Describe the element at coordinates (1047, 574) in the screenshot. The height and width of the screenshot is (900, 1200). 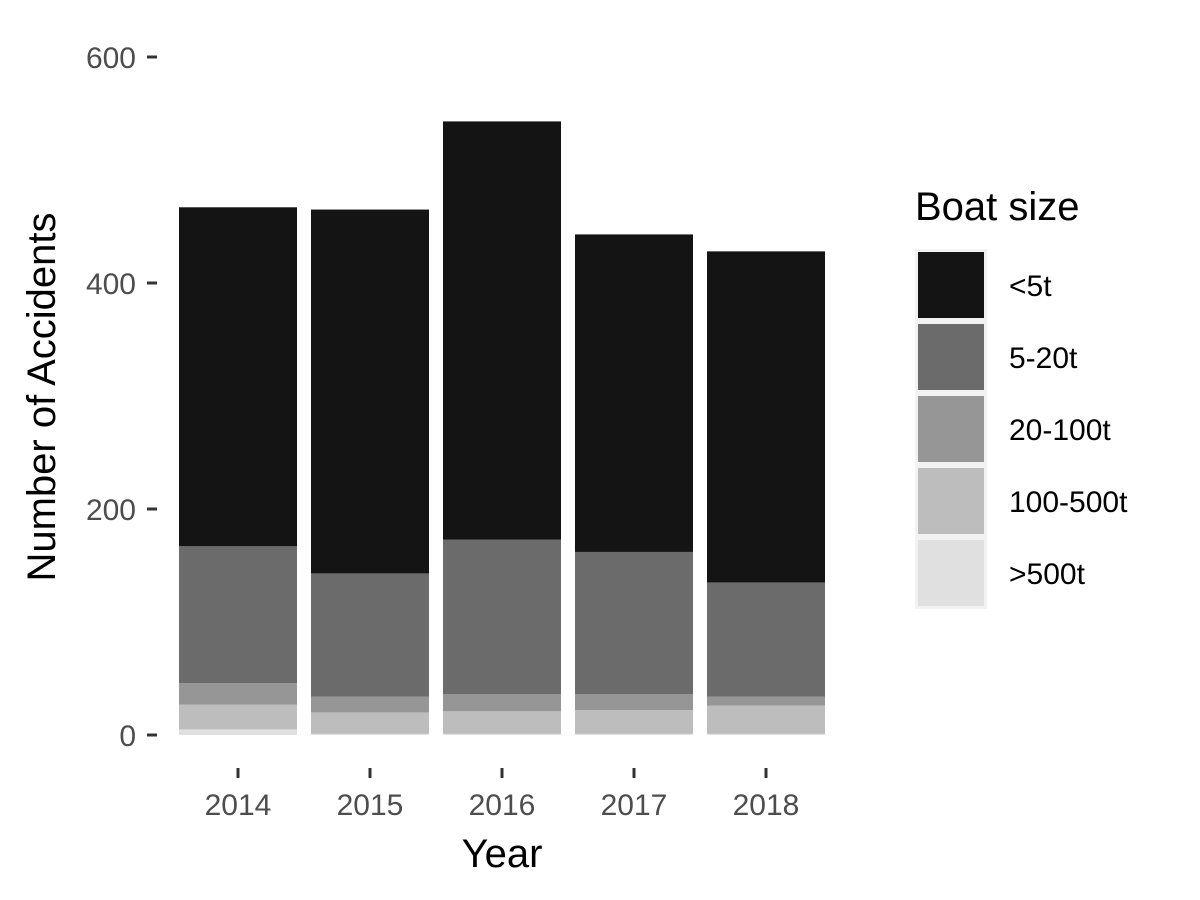
I see `legend-label: >500t` at that location.